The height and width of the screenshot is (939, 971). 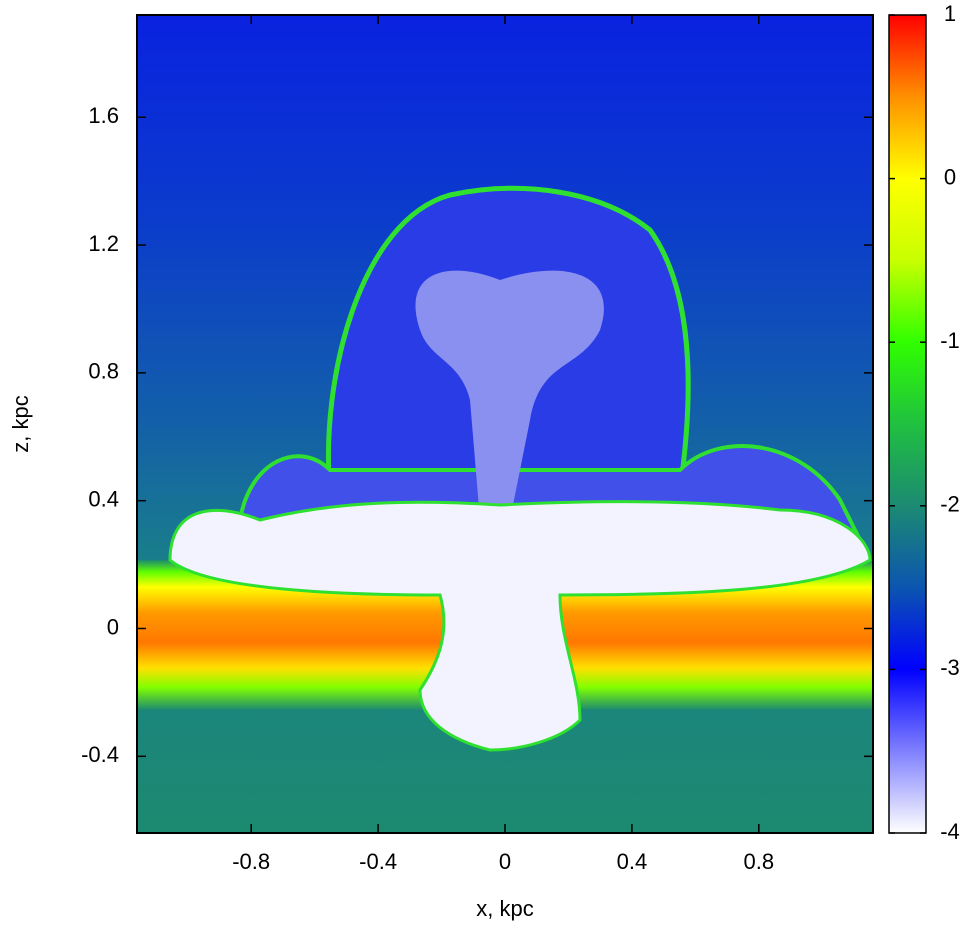 I want to click on colorbar-tick-label: 0, so click(x=950, y=176).